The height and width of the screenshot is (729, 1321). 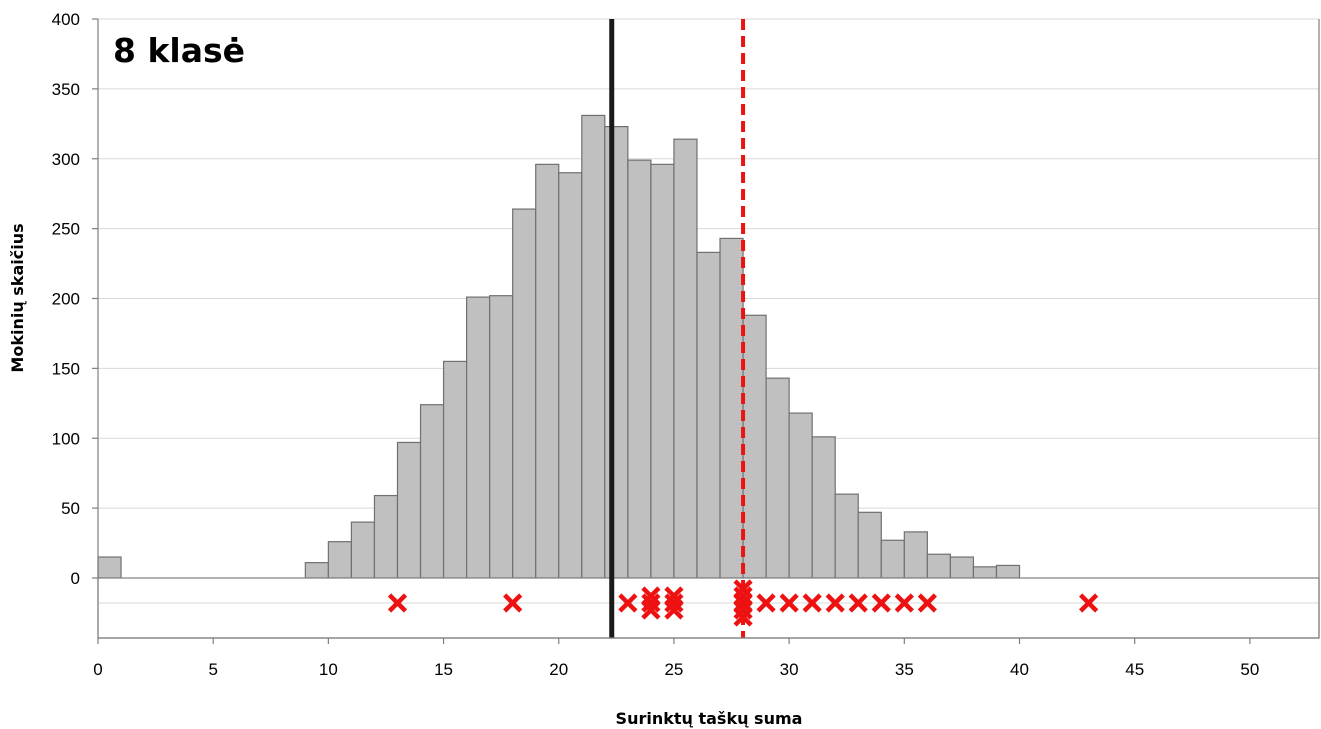 I want to click on chart-title: 8 klasė, so click(x=179, y=50).